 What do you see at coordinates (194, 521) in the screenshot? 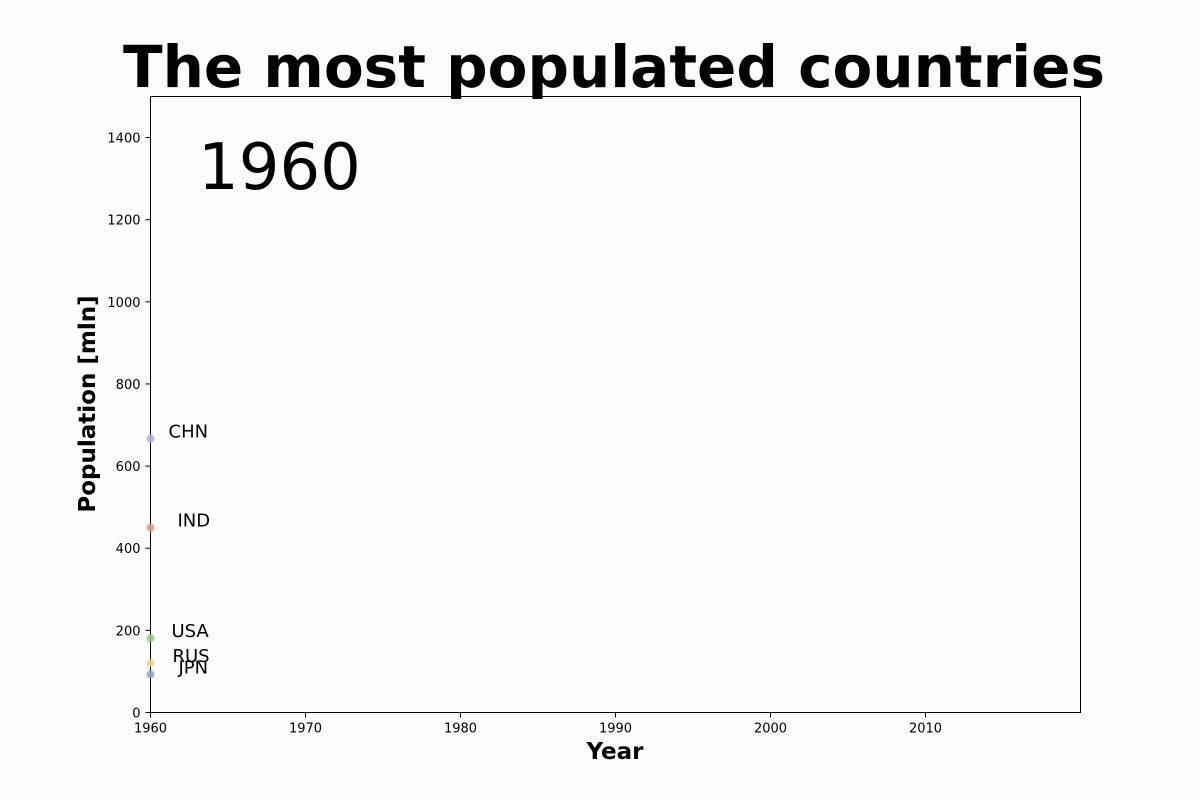
I see `country-label-ind: IND` at bounding box center [194, 521].